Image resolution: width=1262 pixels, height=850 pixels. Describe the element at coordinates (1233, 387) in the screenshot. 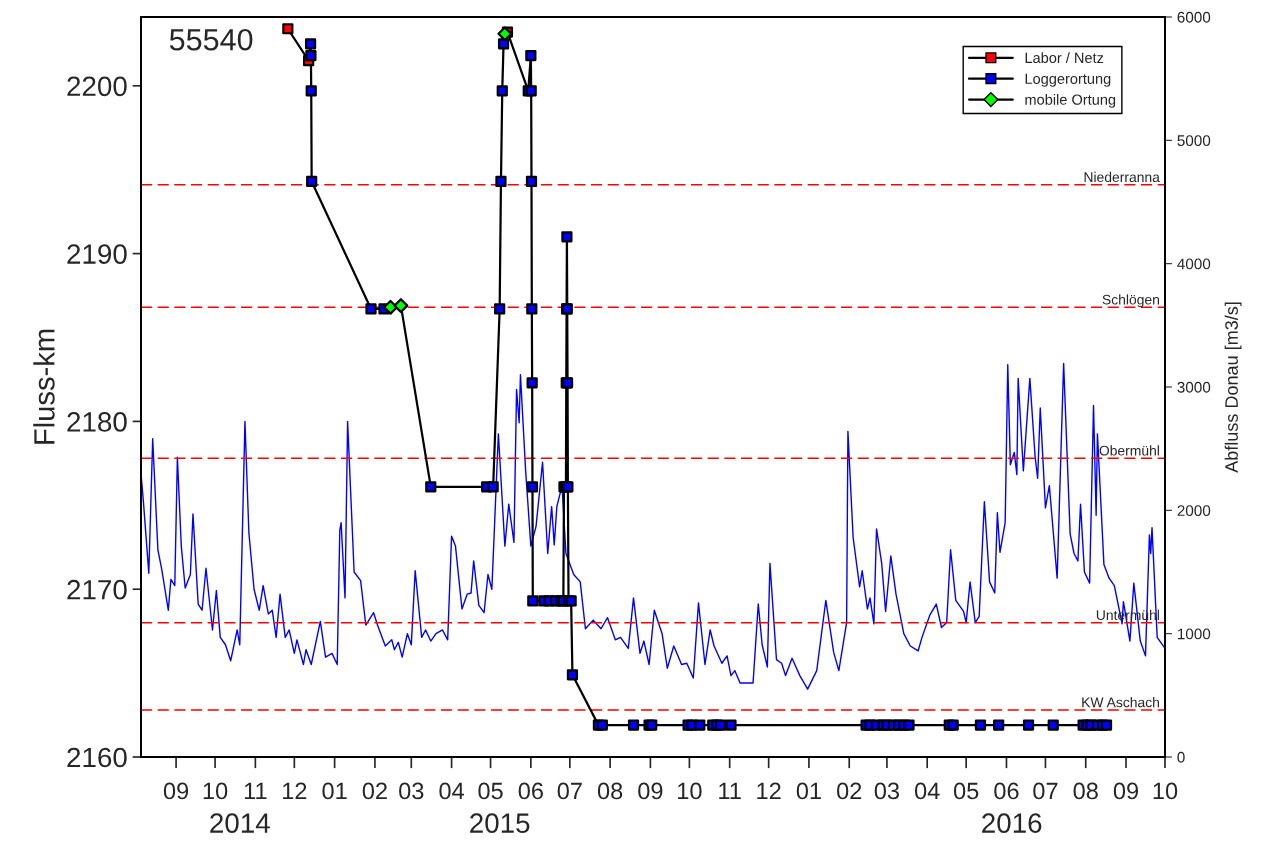

I see `y2-axis-title: Abfluss Donau [m3/s]` at that location.